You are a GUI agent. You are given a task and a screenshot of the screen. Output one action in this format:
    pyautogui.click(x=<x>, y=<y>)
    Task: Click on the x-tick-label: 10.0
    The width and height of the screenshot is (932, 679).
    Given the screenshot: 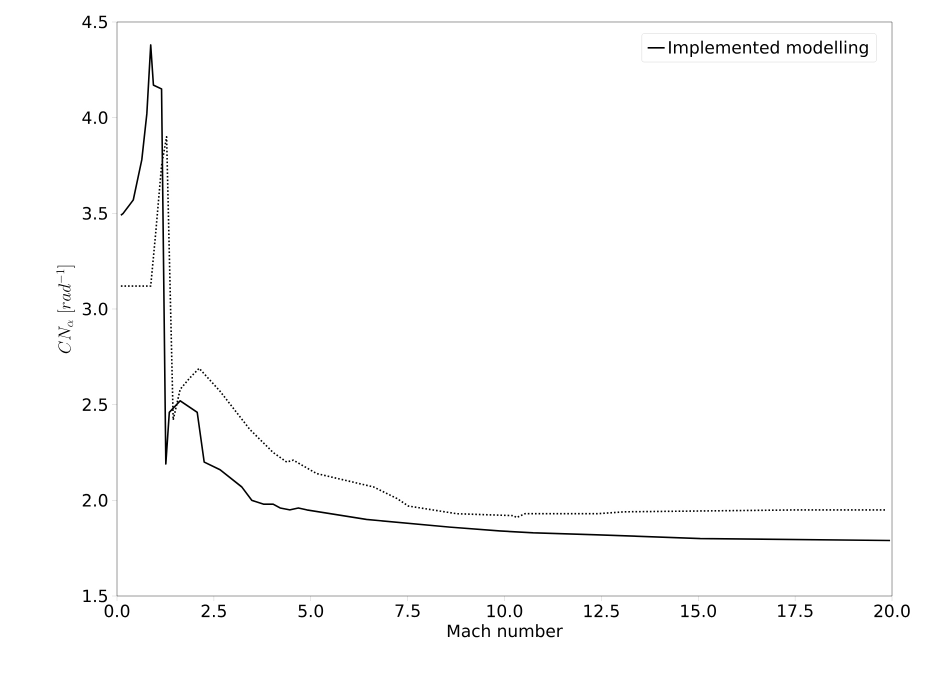 What is the action you would take?
    pyautogui.click(x=505, y=611)
    